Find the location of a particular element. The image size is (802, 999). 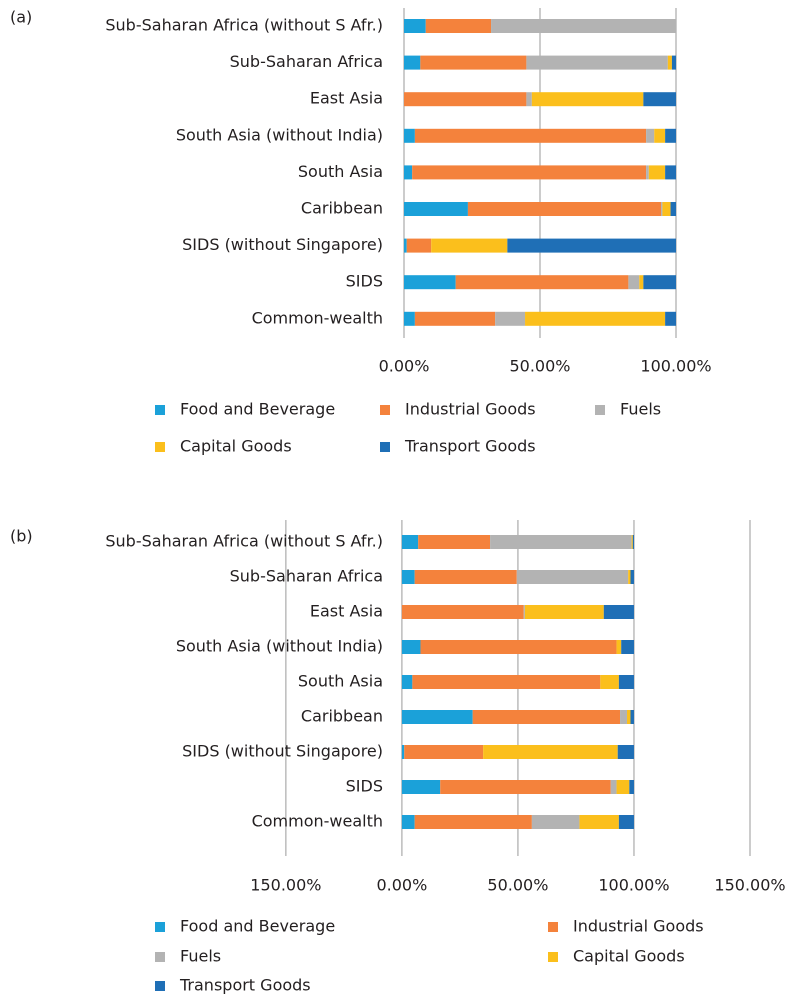

legend-label: Transport Goods is located at coordinates (470, 446).